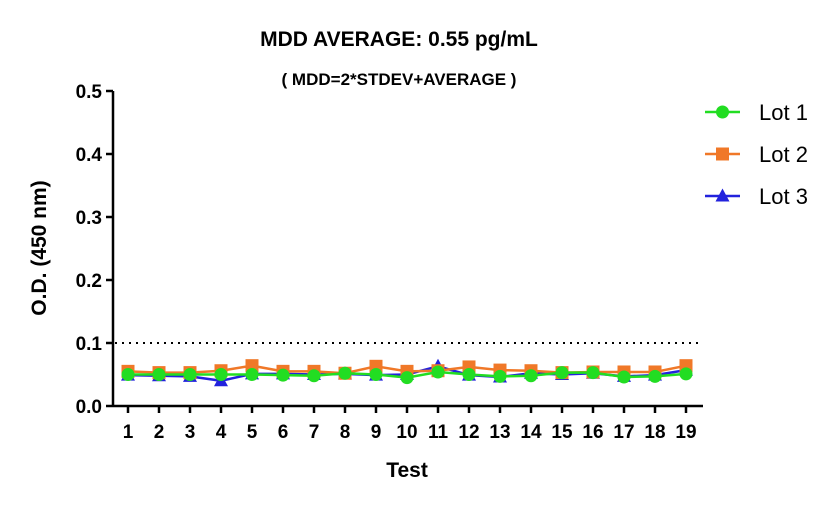  Describe the element at coordinates (283, 432) in the screenshot. I see `x-tick-label: 6` at that location.